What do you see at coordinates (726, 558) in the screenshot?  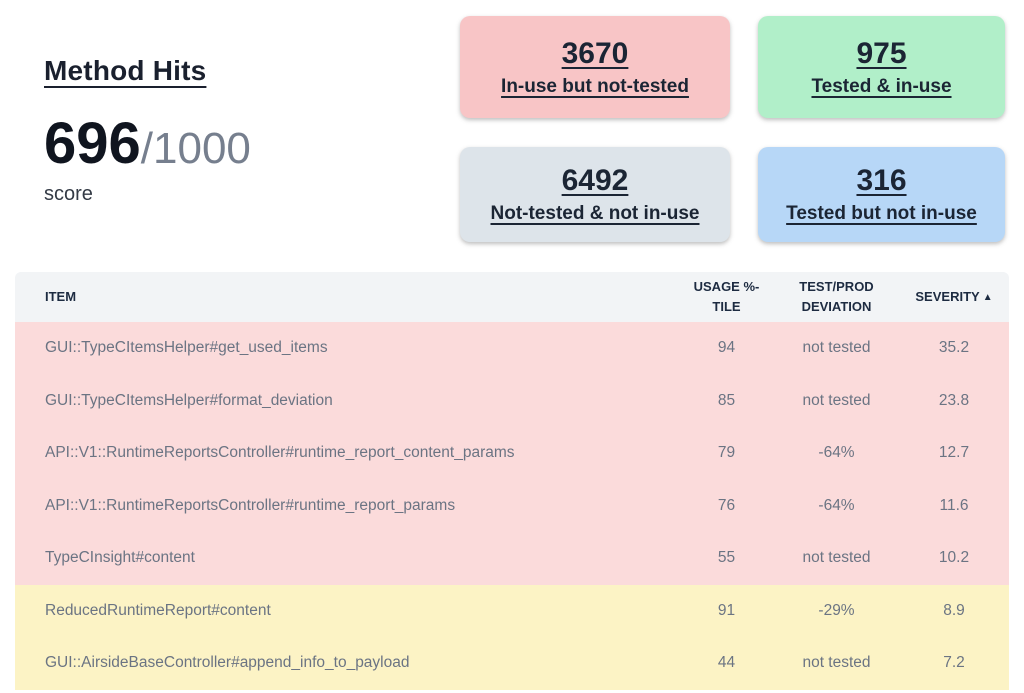 I see `usage-cell: 55` at bounding box center [726, 558].